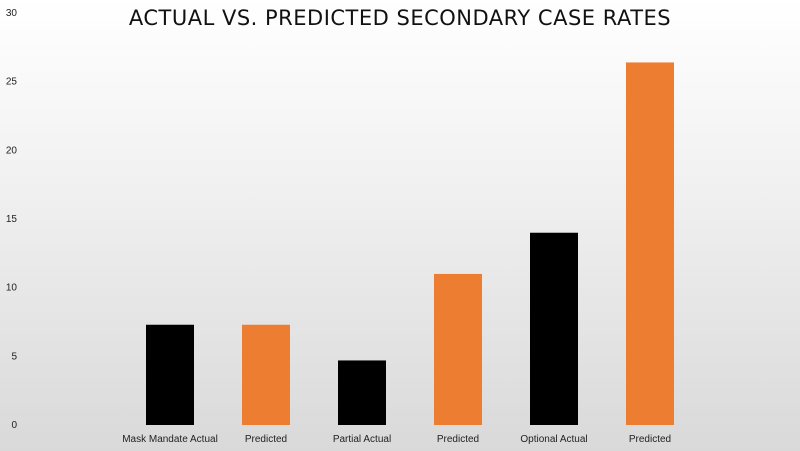  What do you see at coordinates (14, 425) in the screenshot?
I see `y-tick-label: 0` at bounding box center [14, 425].